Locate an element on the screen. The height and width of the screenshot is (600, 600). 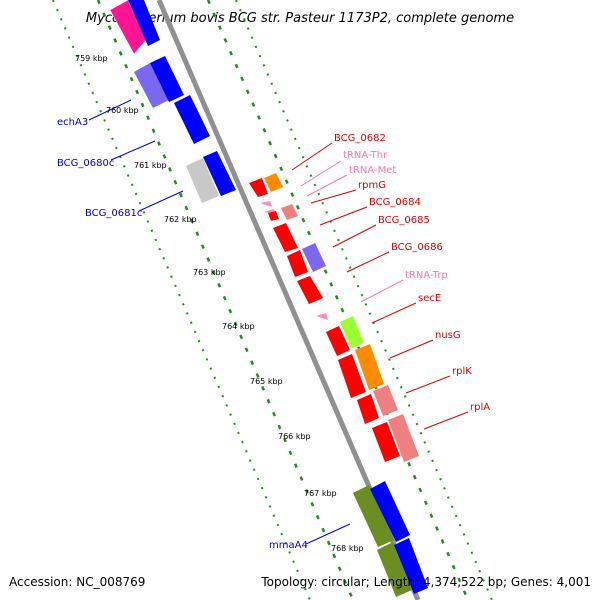
gene-label: tRNA-Trp is located at coordinates (426, 275).